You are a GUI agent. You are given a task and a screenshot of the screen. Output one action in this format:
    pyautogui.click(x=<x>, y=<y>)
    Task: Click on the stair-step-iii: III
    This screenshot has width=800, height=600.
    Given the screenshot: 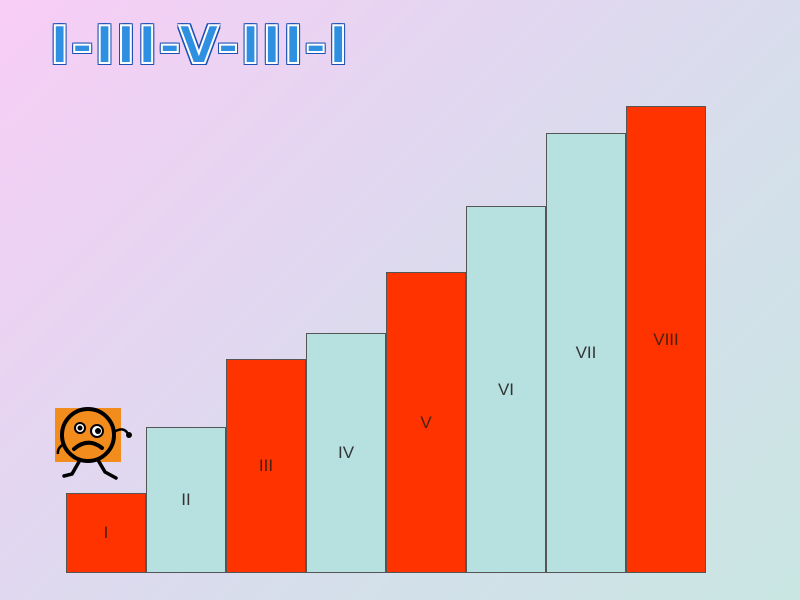 What is the action you would take?
    pyautogui.click(x=266, y=466)
    